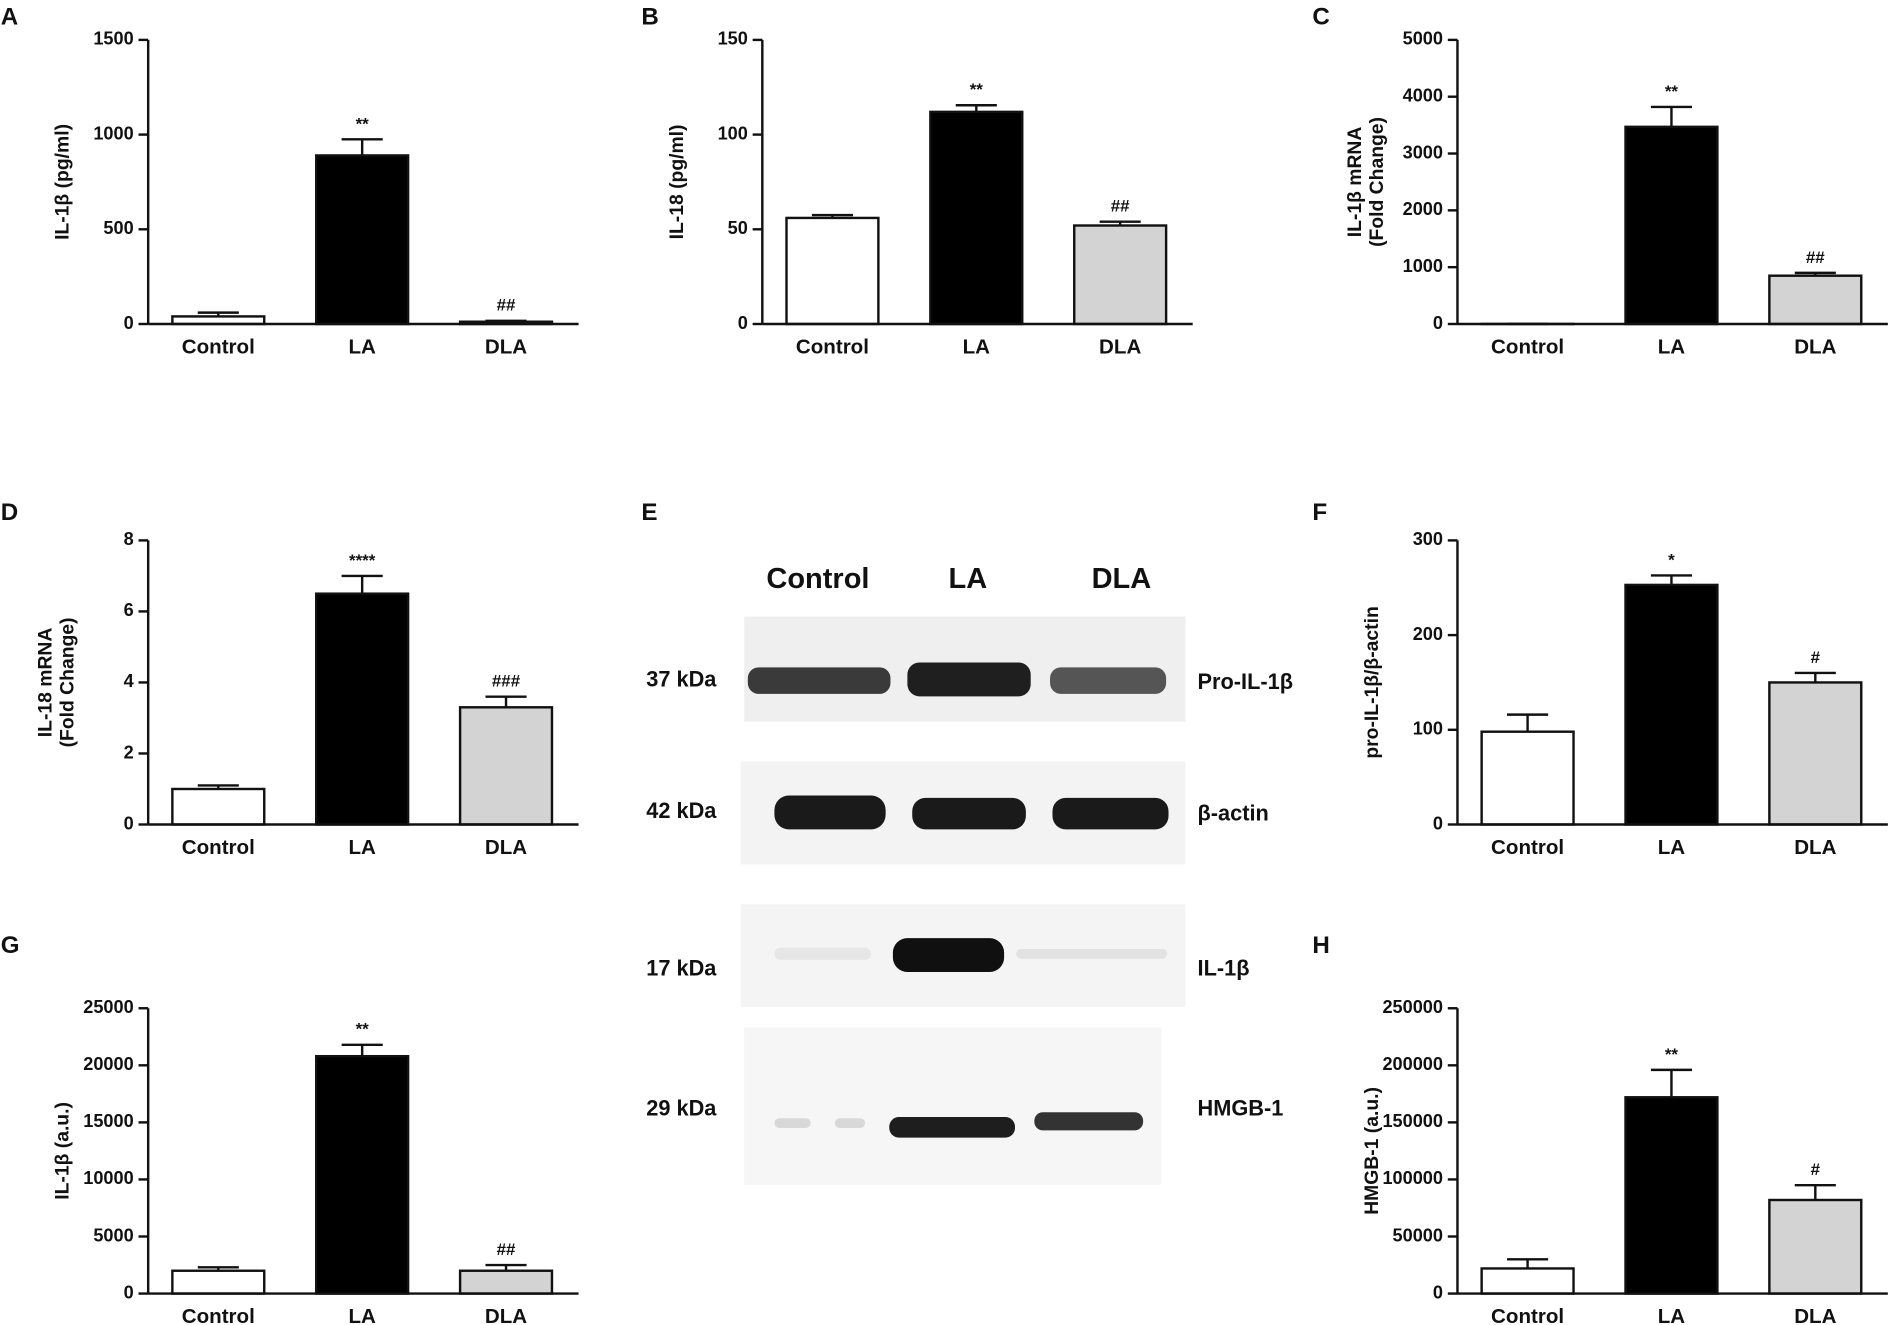  Describe the element at coordinates (108, 1007) in the screenshot. I see `y-tick-label: 25000` at that location.